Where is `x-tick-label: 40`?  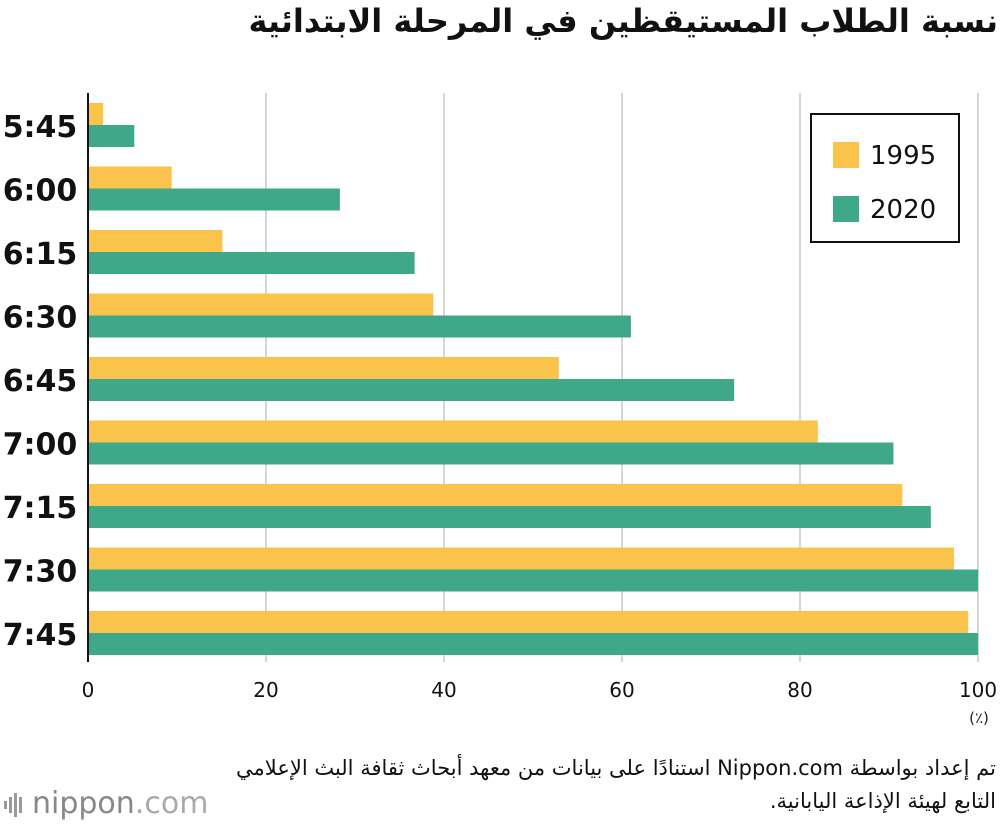
x-tick-label: 40 is located at coordinates (443, 690).